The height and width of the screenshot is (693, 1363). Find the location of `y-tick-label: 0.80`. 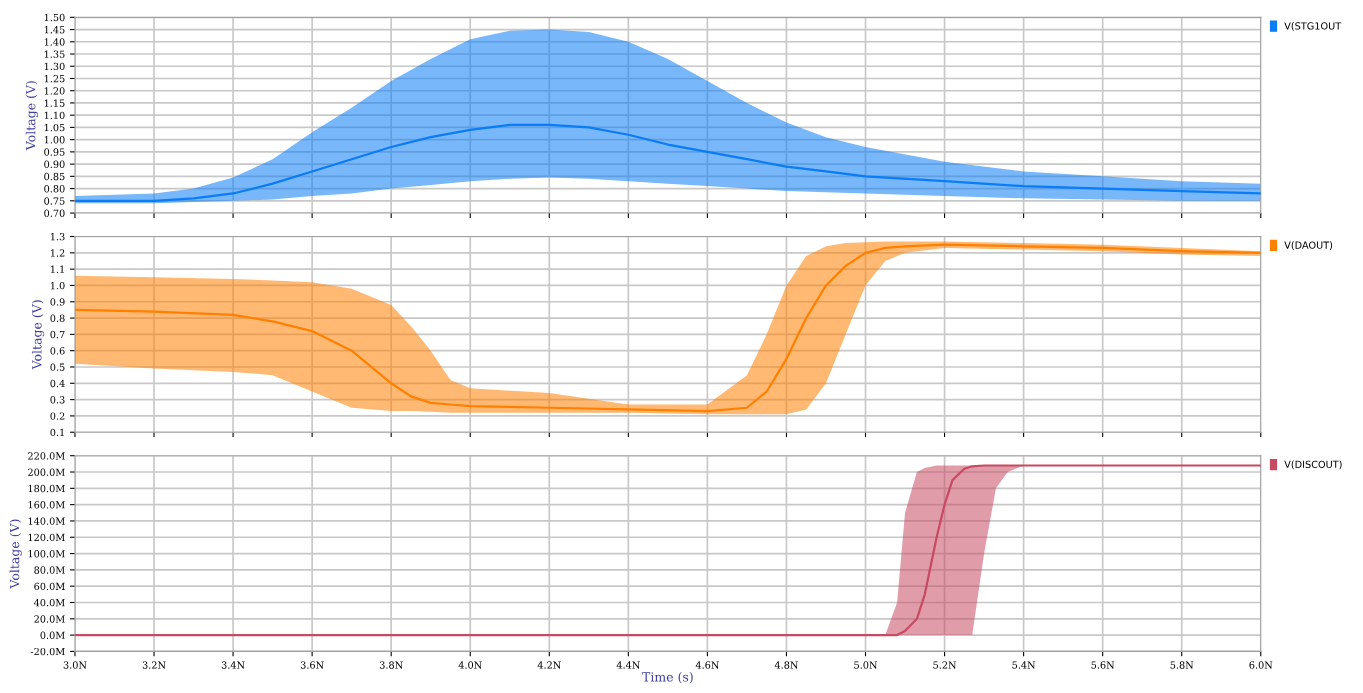

y-tick-label: 0.80 is located at coordinates (54, 189).